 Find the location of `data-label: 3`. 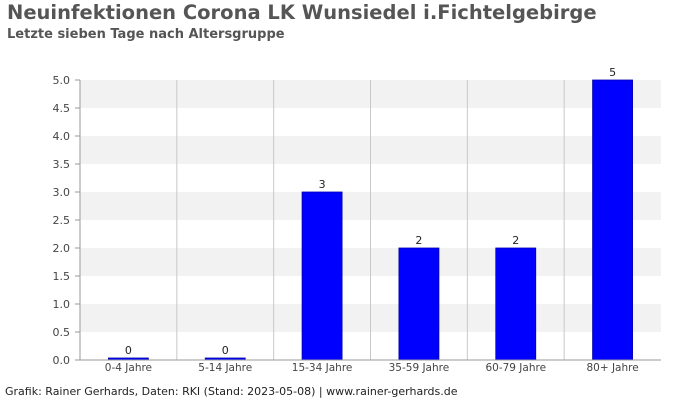

data-label: 3 is located at coordinates (322, 184).